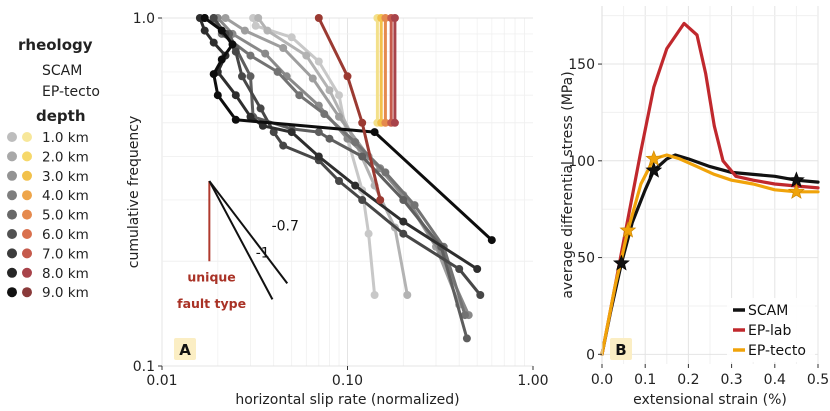 This screenshot has width=830, height=411. I want to click on legend-eptecto-label: EP-tecto, so click(71, 92).